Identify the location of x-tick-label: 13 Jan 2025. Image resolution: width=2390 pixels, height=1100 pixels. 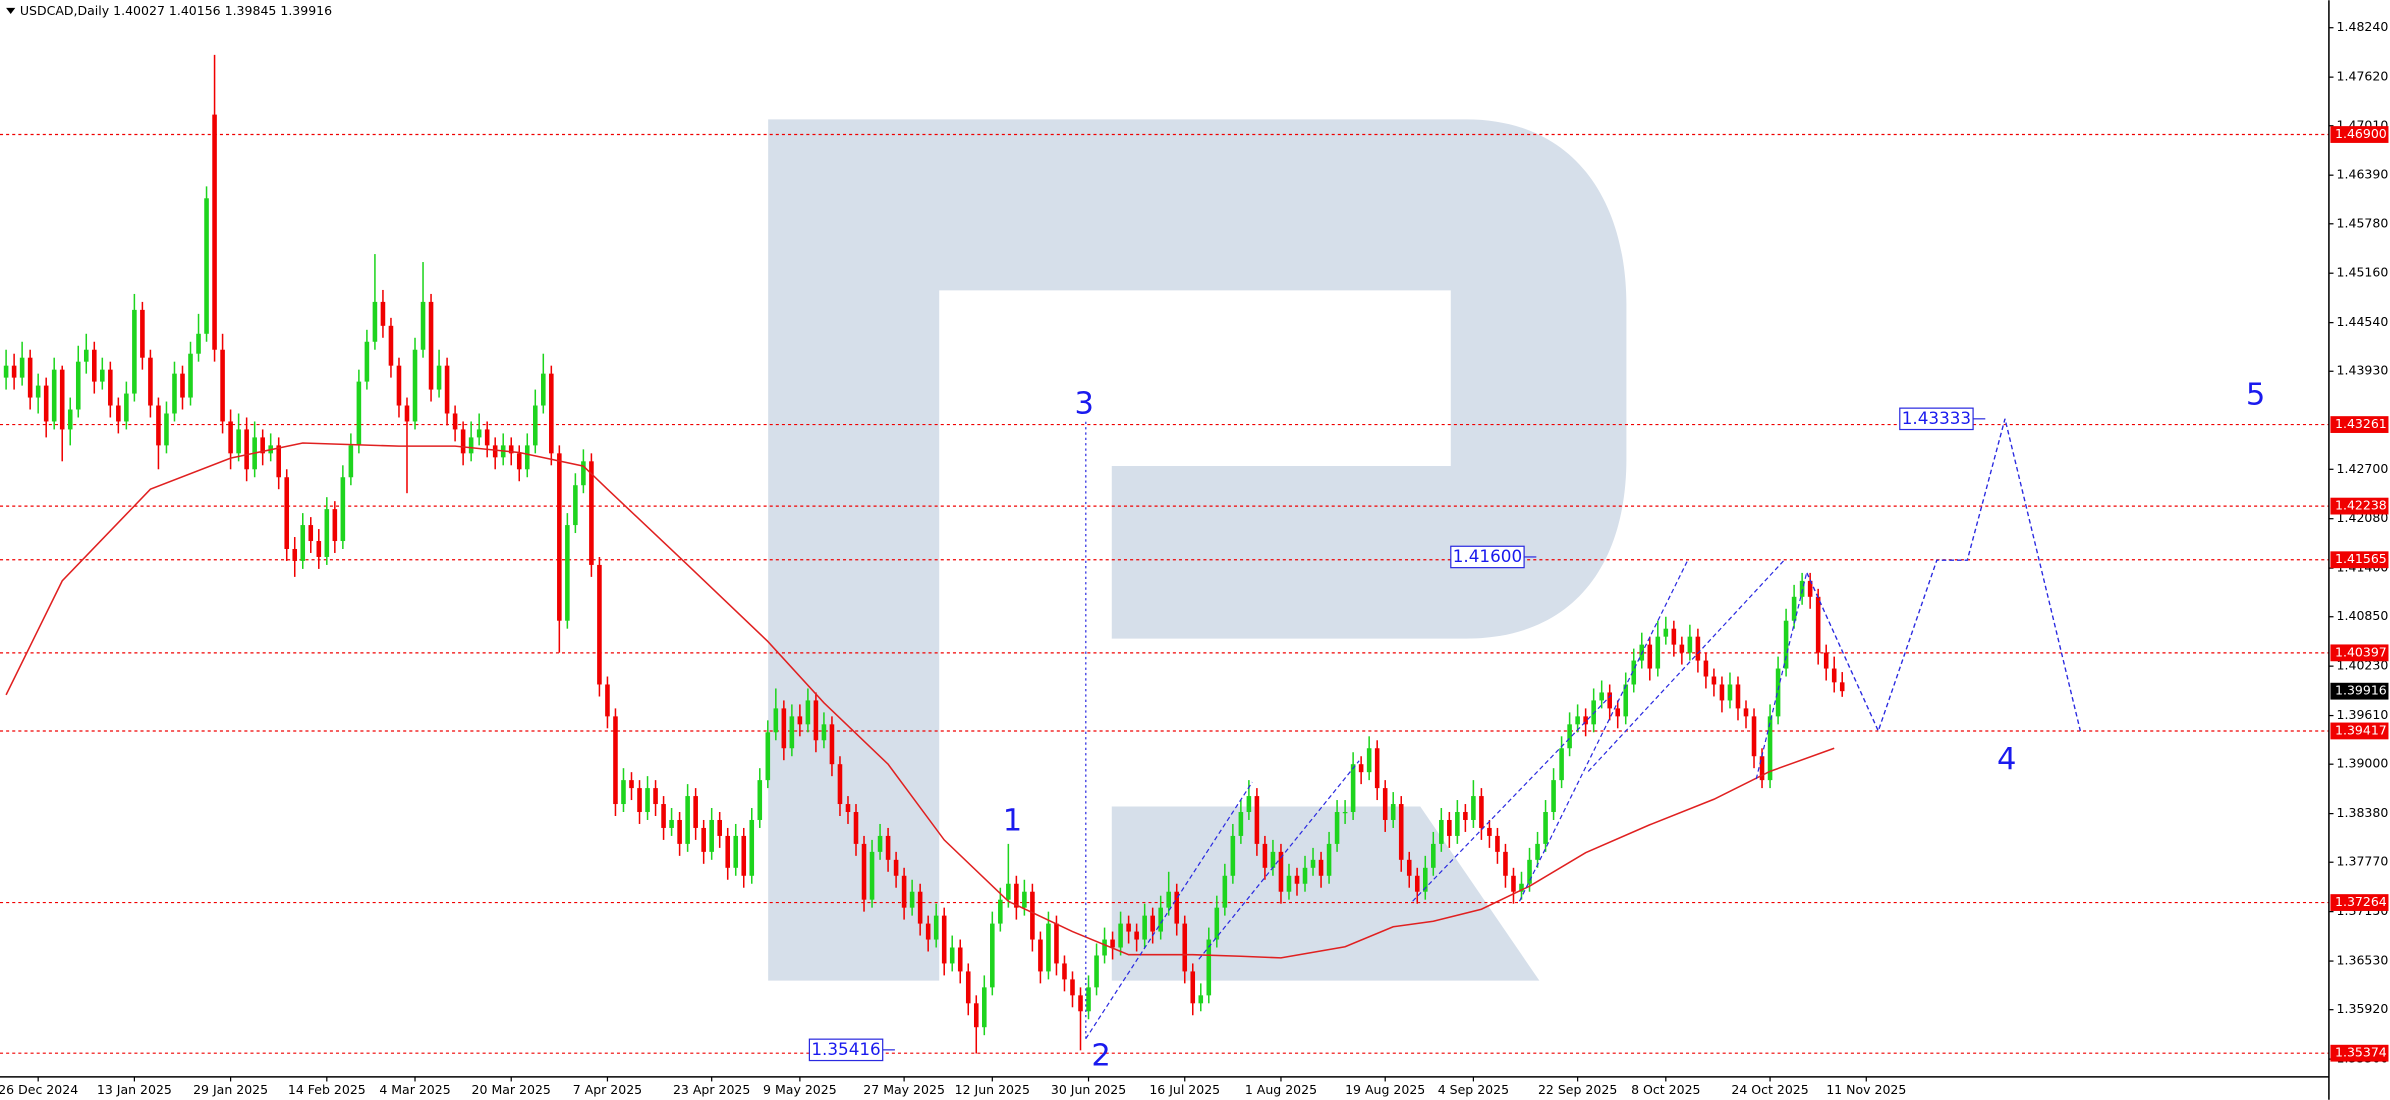
(134, 1089).